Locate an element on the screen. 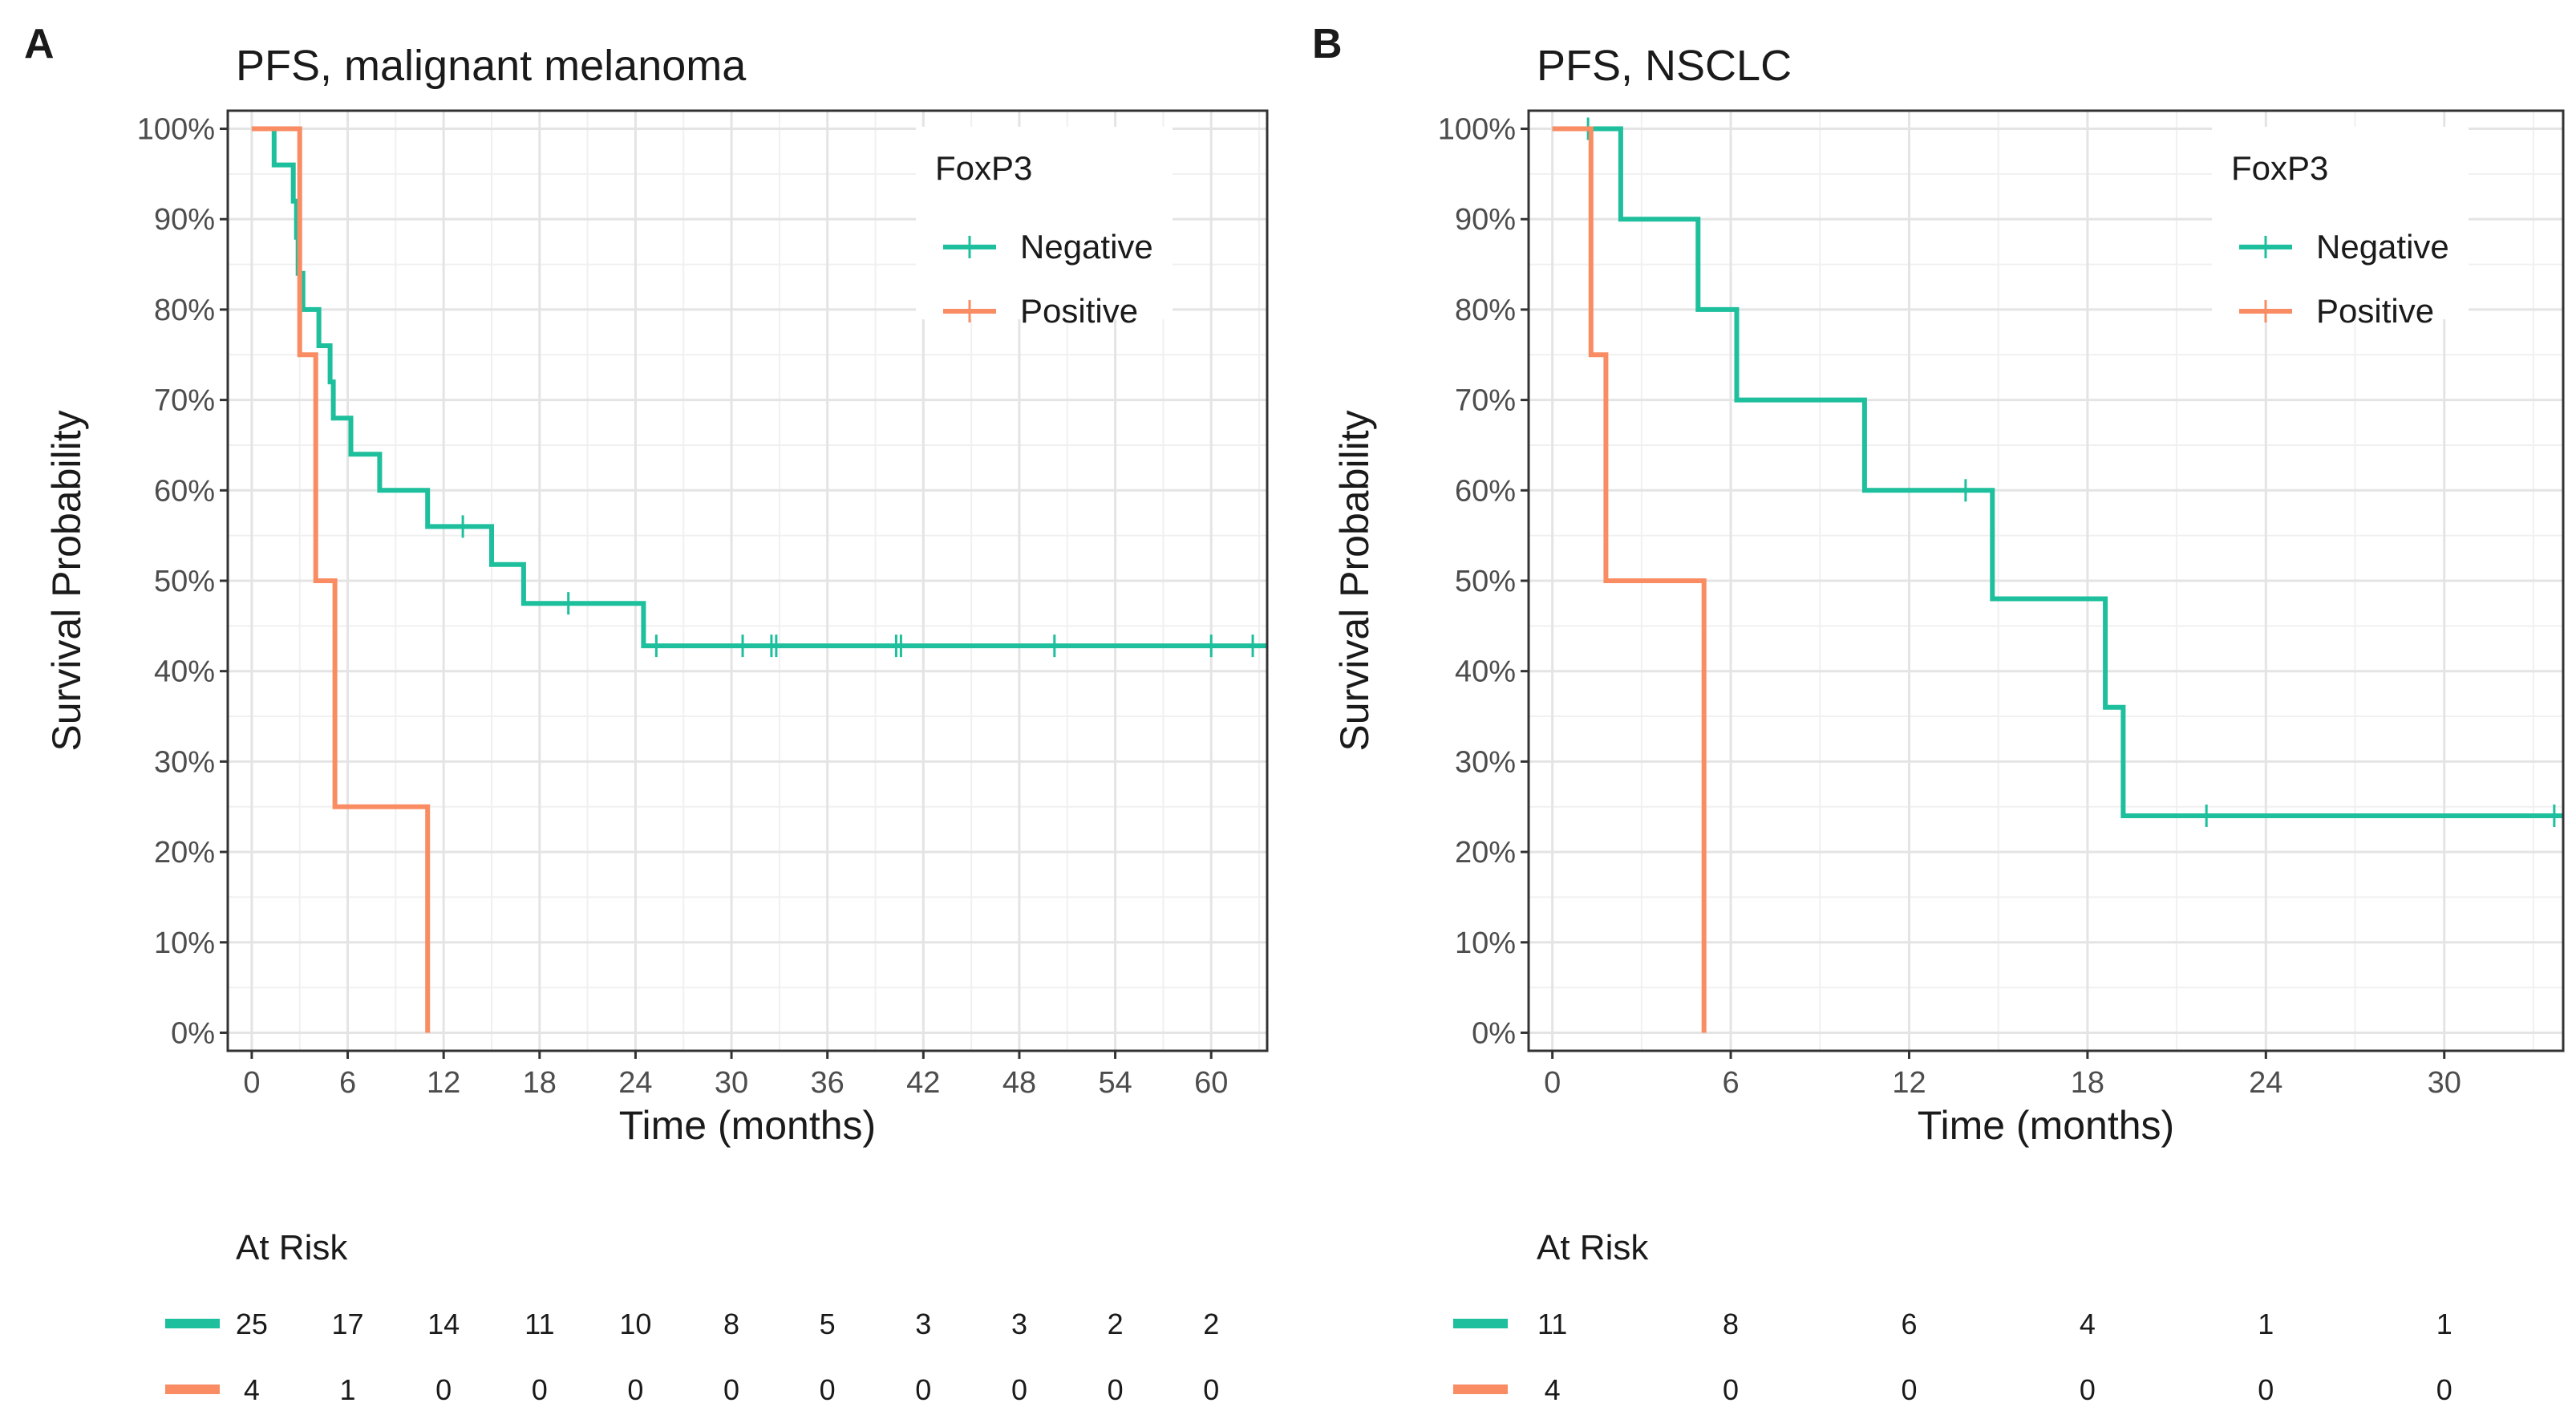  at-risk-count: 10 is located at coordinates (635, 1324).